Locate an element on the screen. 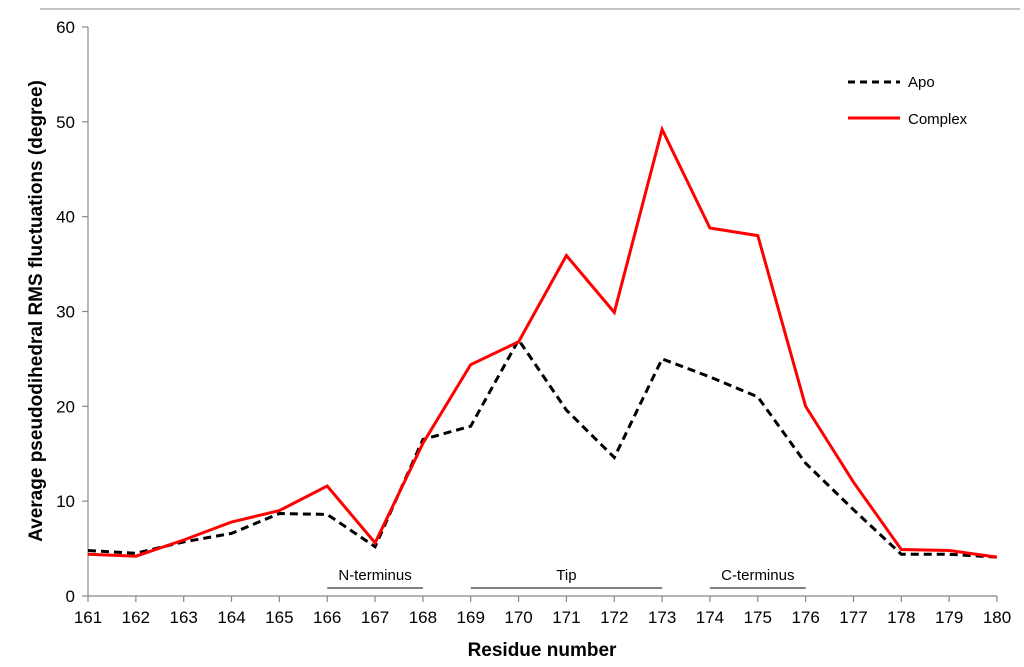  x-tick-label: 164 is located at coordinates (231, 617).